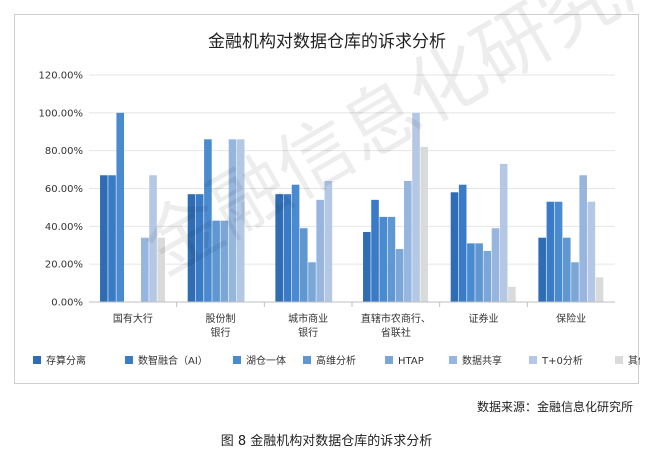 Image resolution: width=653 pixels, height=459 pixels. I want to click on legend-label: 湖仓一体, so click(266, 360).